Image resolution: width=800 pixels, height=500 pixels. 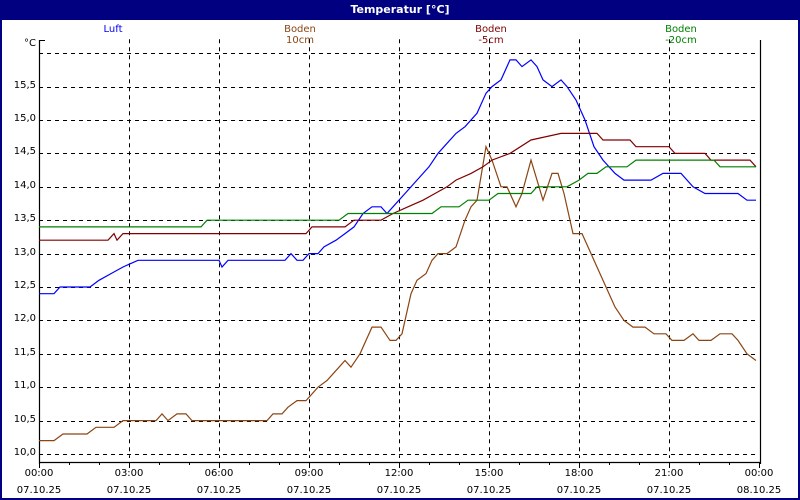 I want to click on y-tick-label: 10,5, so click(x=24, y=419).